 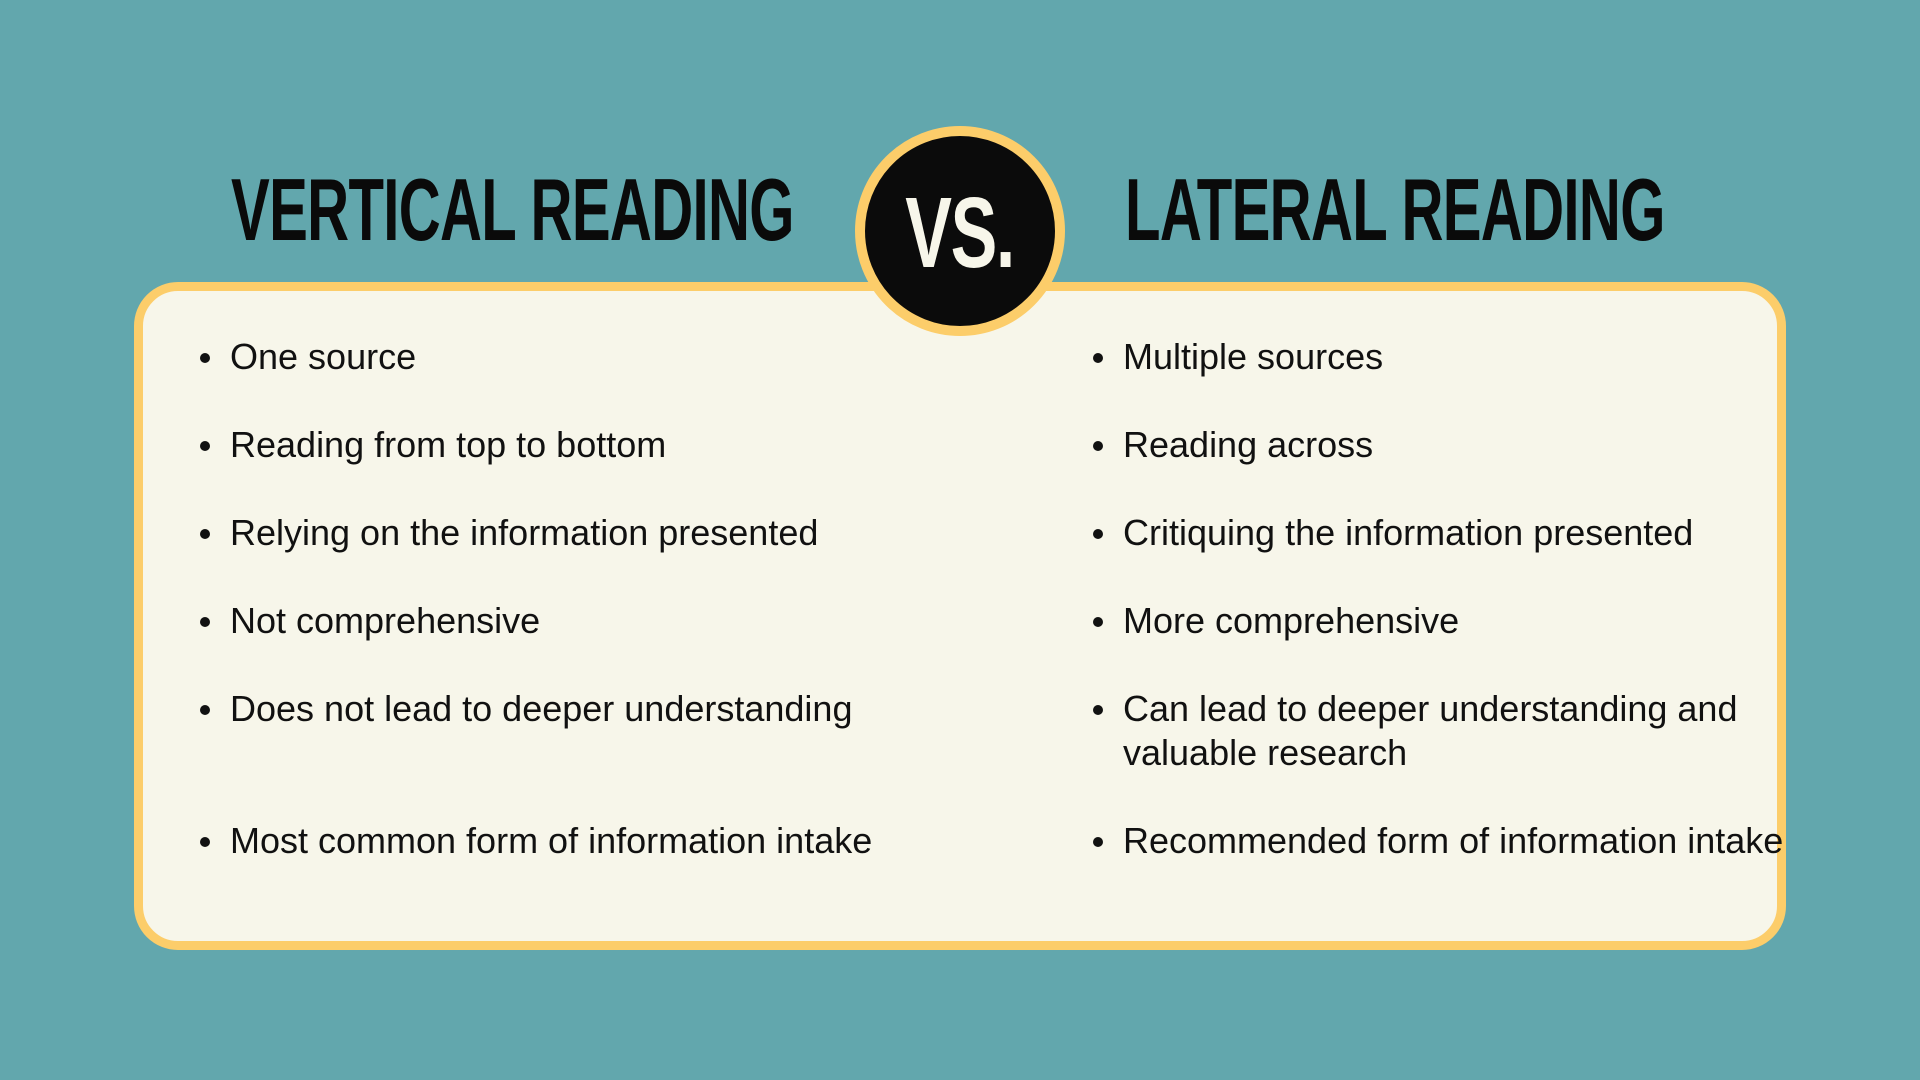 I want to click on list-item: Critiquing the information presented, so click(x=1458, y=555).